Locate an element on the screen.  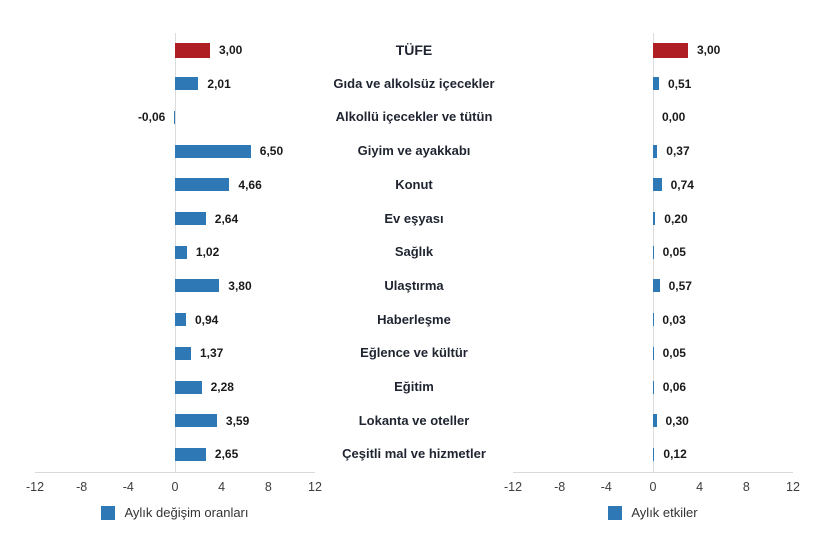
x-tick-label-monthly-change: 0 is located at coordinates (175, 487).